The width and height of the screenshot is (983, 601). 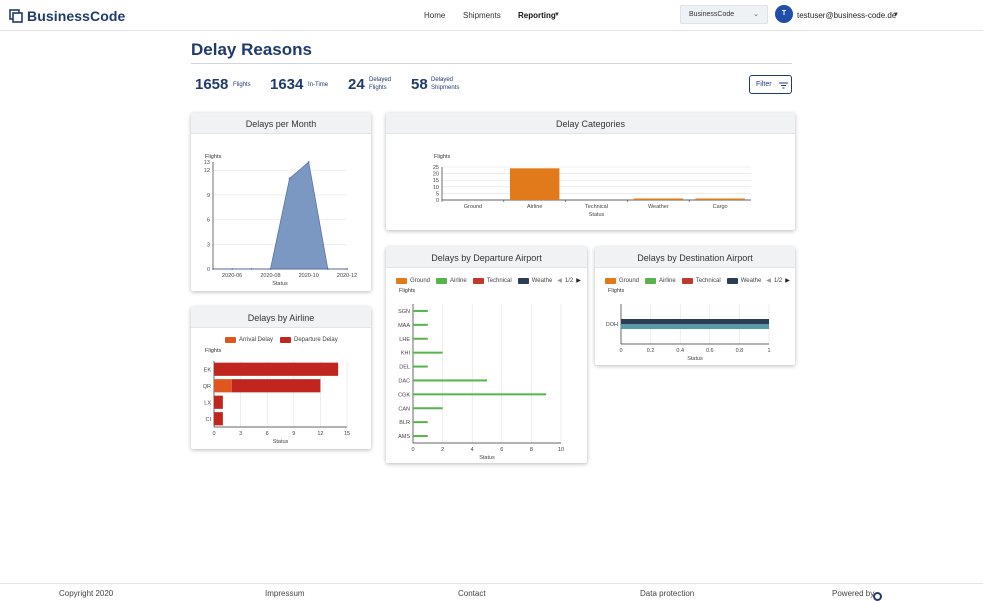 What do you see at coordinates (531, 450) in the screenshot?
I see `x-tick-label: 8` at bounding box center [531, 450].